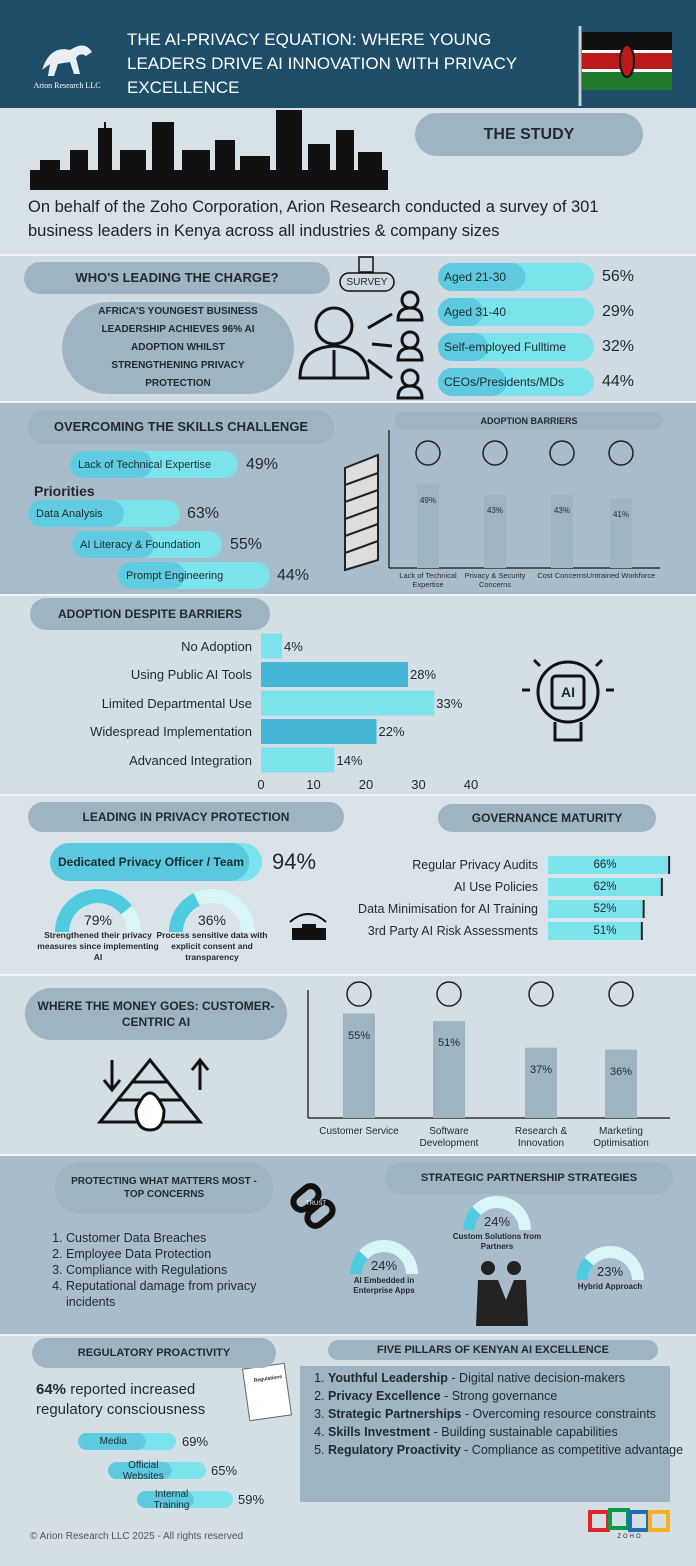  What do you see at coordinates (568, 692) in the screenshot?
I see `icon-label: AI` at bounding box center [568, 692].